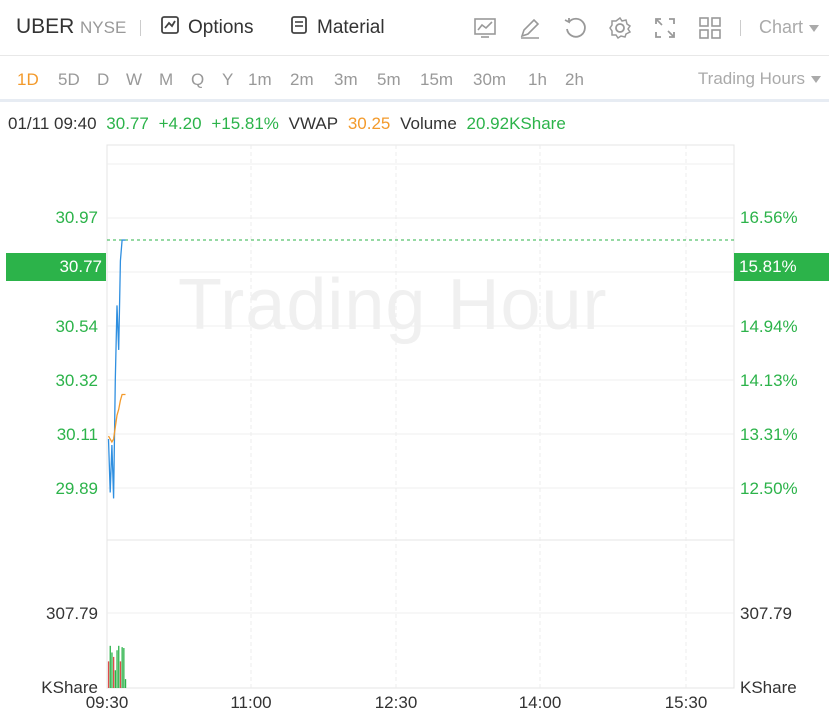 The image size is (829, 721). I want to click on period-1m: 1m, so click(260, 79).